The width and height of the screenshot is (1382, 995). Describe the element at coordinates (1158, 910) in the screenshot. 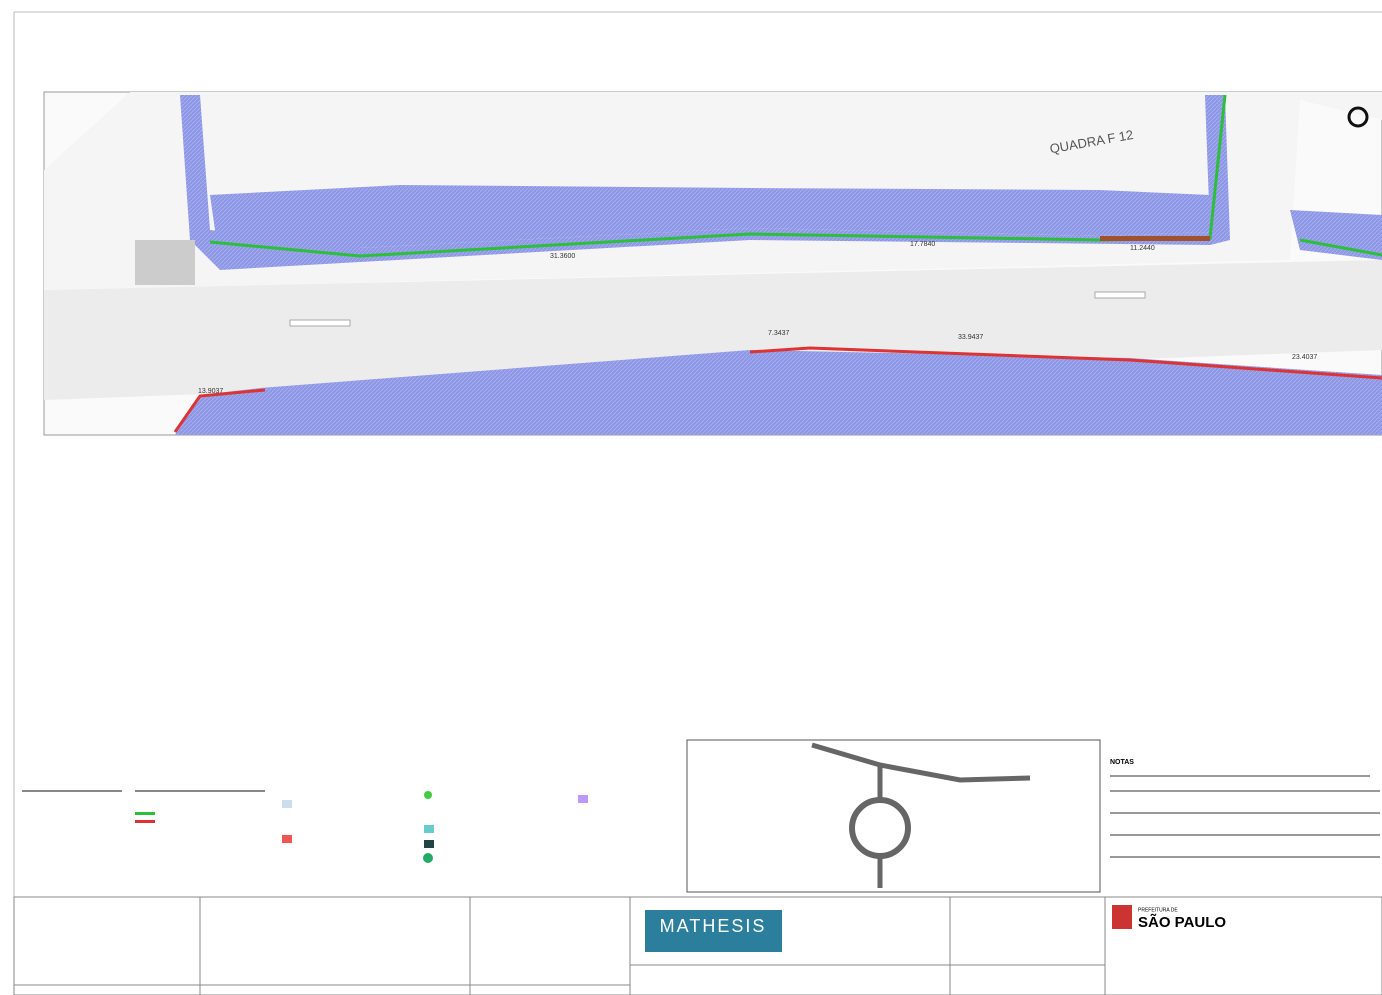

I see `city-prefix: PREFEITURA DE` at that location.